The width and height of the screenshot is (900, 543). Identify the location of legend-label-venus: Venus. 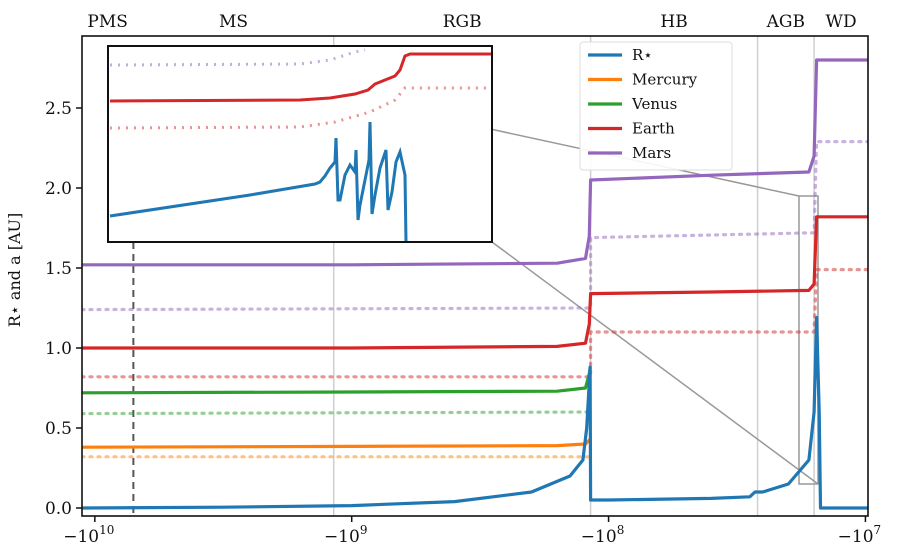
(654, 104).